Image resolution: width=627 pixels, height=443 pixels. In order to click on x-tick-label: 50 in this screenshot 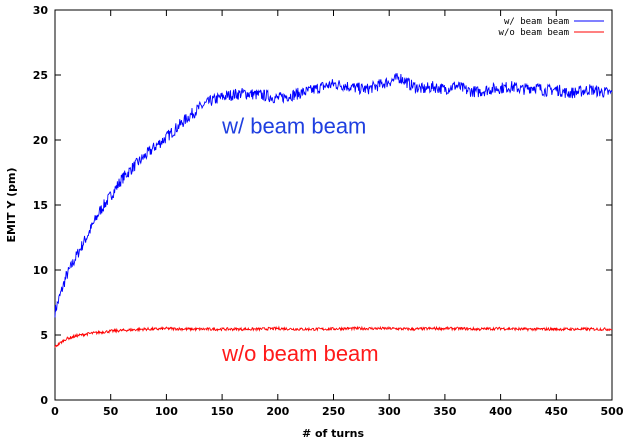, I will do `click(111, 411)`.